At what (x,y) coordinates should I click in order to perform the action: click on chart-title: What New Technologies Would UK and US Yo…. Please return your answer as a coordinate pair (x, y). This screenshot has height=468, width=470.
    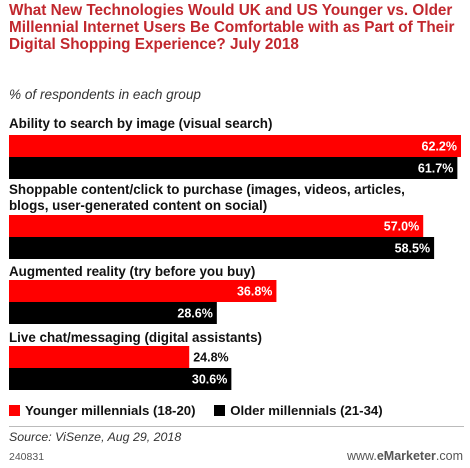
    Looking at the image, I should click on (232, 28).